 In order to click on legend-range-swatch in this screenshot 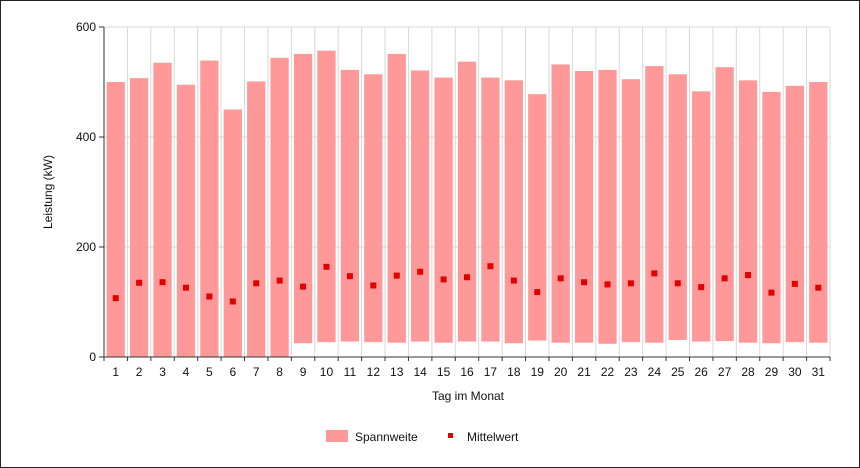, I will do `click(337, 436)`.